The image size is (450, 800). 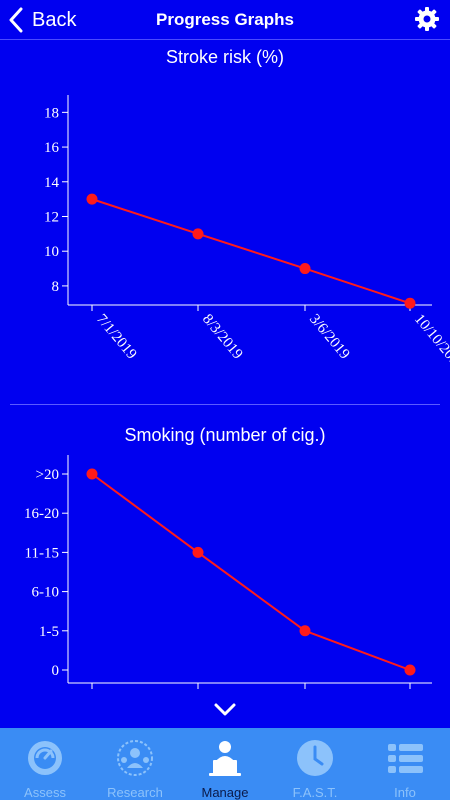 I want to click on y-tick-label: 16-20, so click(x=41, y=514).